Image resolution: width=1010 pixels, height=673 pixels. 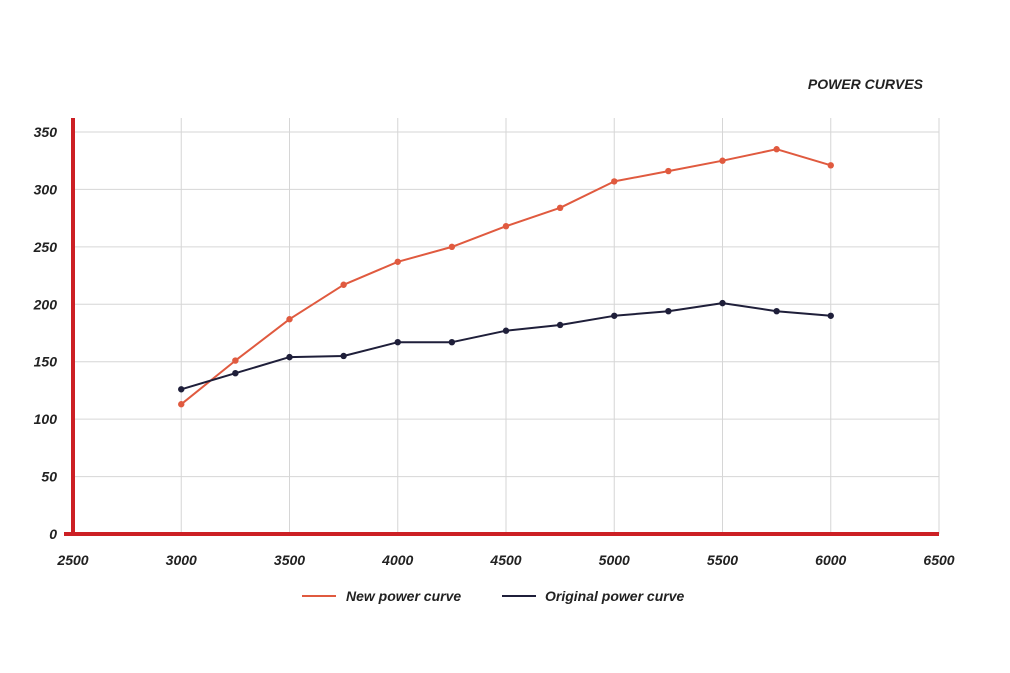 I want to click on y-tick-label: 100, so click(x=46, y=419).